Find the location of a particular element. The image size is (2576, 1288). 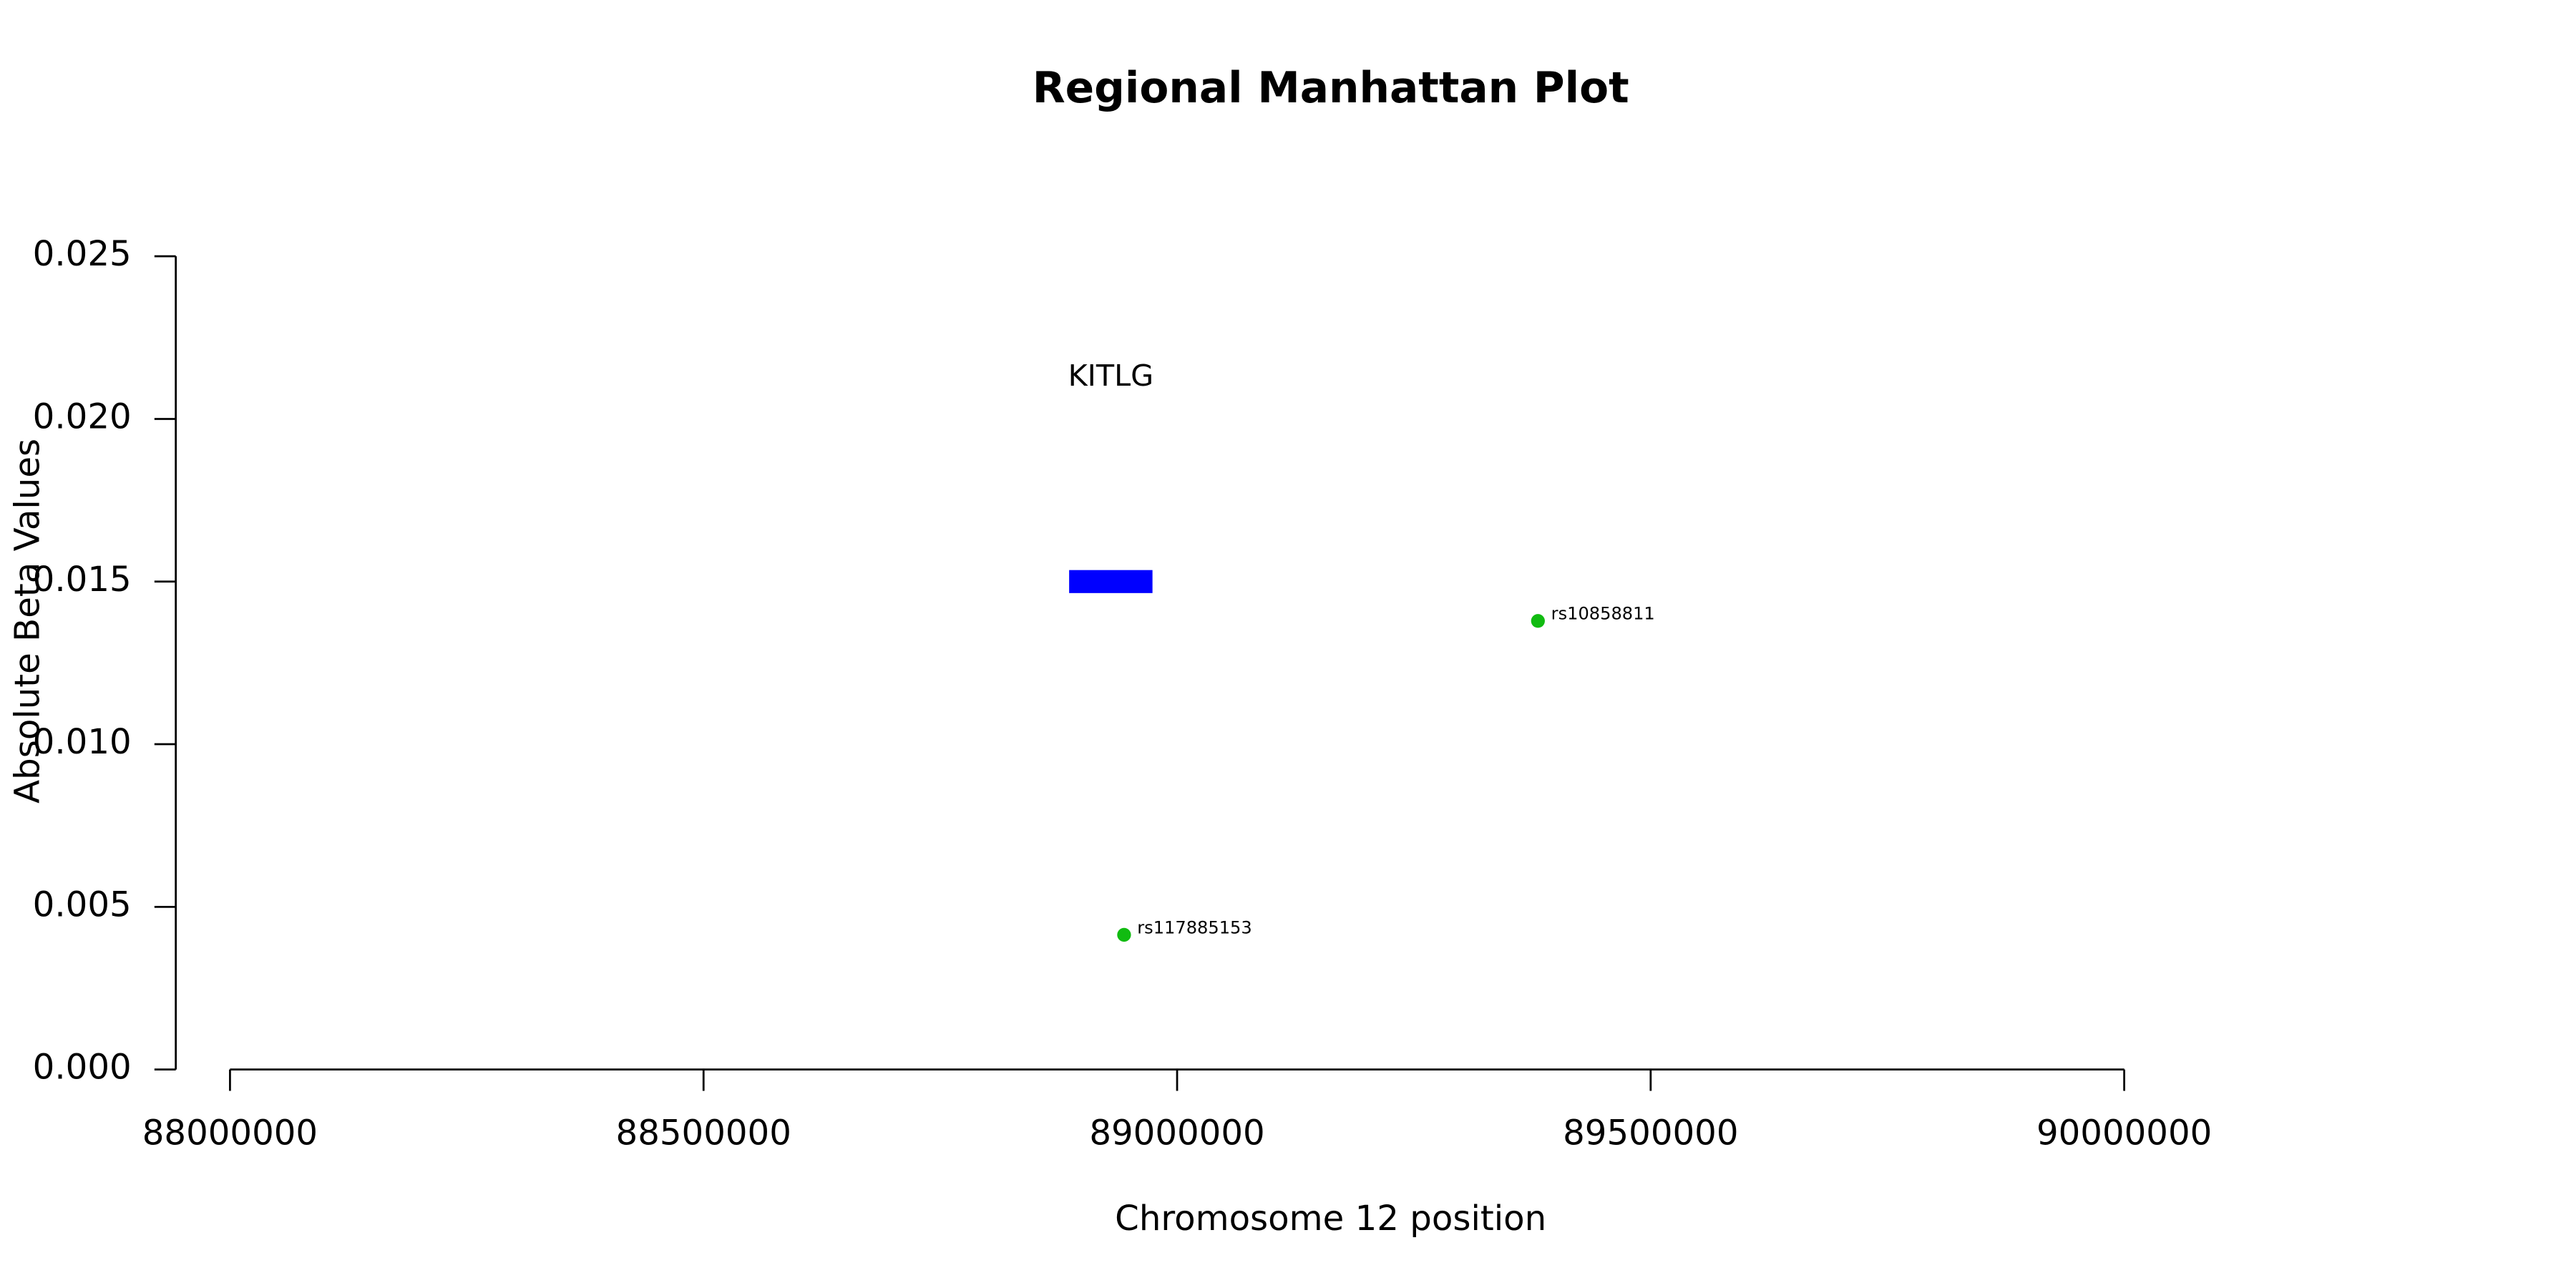

snp-label: rs10858811 is located at coordinates (1603, 614).